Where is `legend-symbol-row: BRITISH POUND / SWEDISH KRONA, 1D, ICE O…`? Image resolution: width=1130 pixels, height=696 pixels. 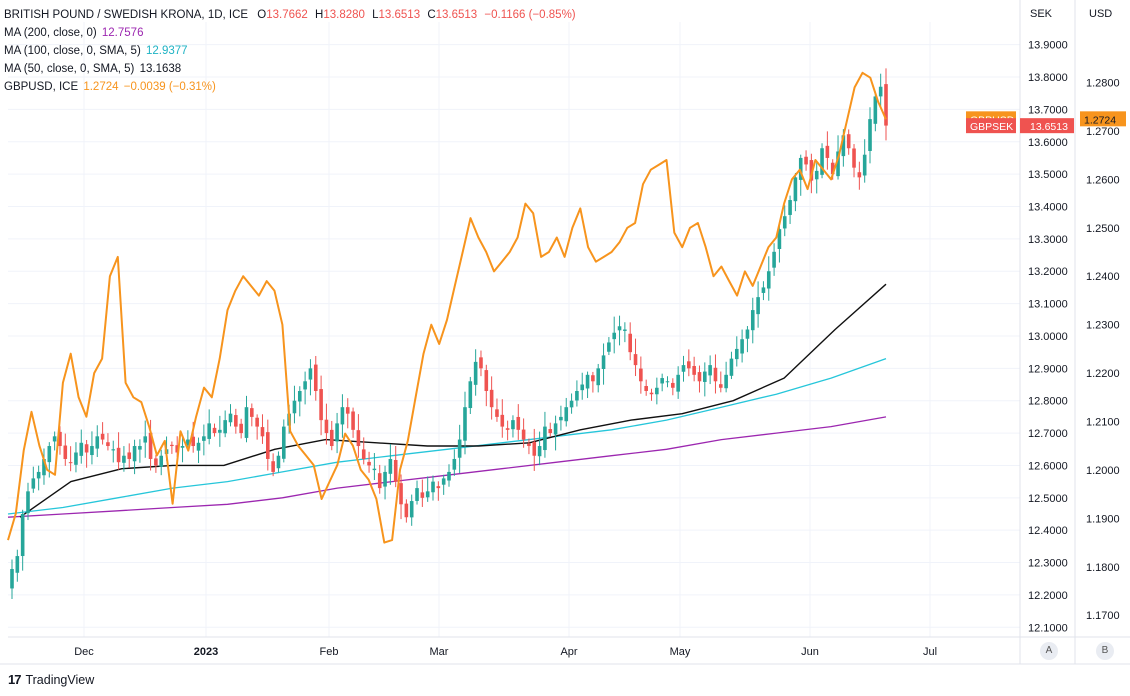 legend-symbol-row: BRITISH POUND / SWEDISH KRONA, 1D, ICE O… is located at coordinates (290, 15).